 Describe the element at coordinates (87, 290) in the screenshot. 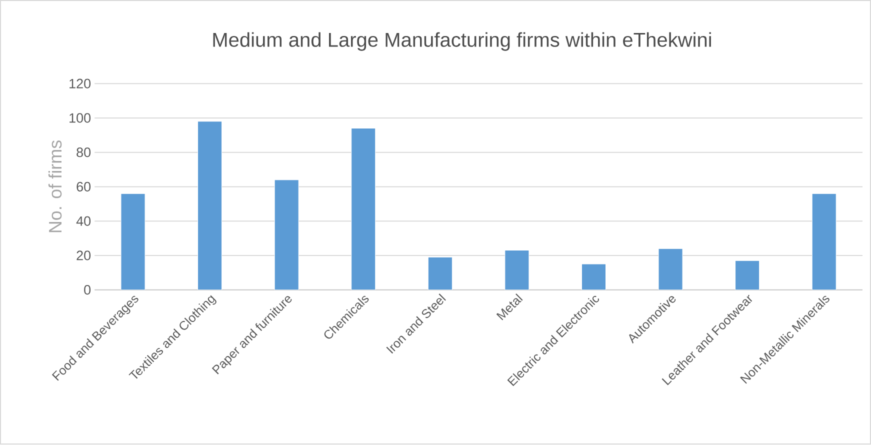

I see `y-tick-label: 0` at that location.